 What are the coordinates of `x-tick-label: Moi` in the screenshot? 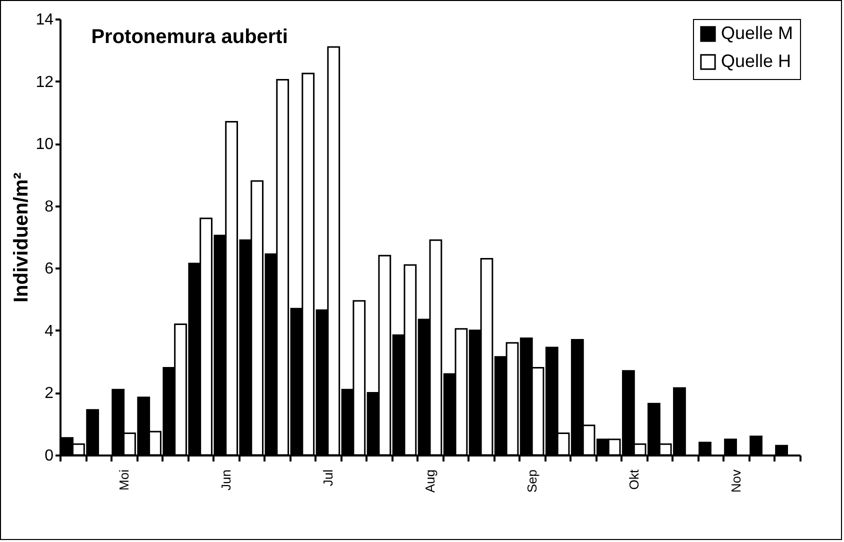 It's located at (124, 479).